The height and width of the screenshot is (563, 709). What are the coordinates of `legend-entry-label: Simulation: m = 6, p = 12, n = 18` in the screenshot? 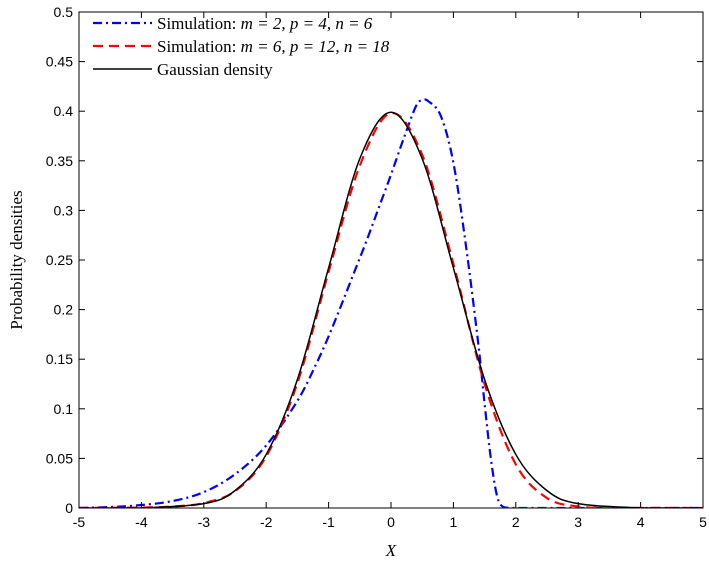 It's located at (273, 46).